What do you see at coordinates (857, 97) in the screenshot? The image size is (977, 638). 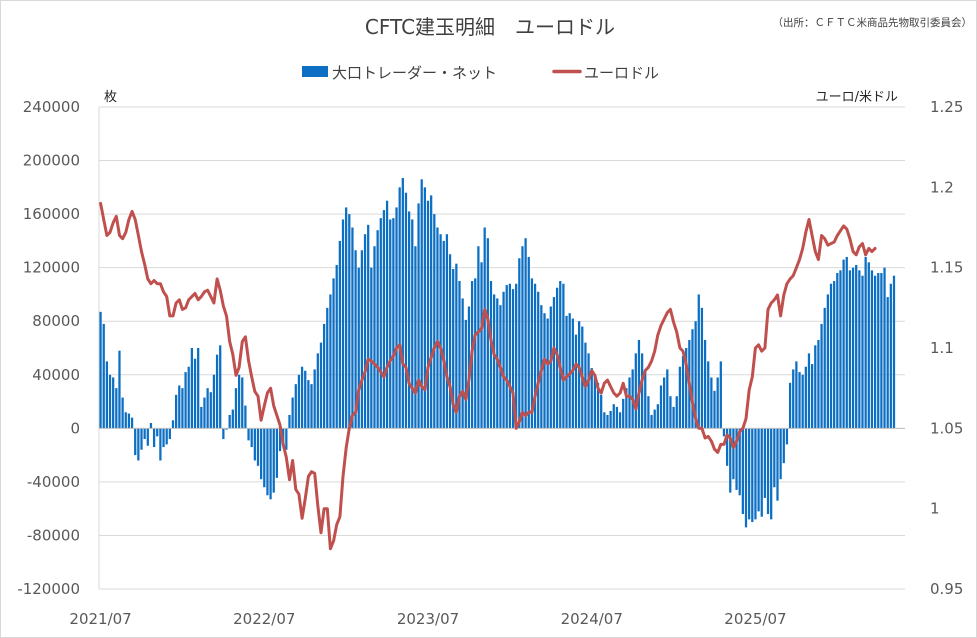 I see `right-axis-unit: ユーロ/米ドル` at bounding box center [857, 97].